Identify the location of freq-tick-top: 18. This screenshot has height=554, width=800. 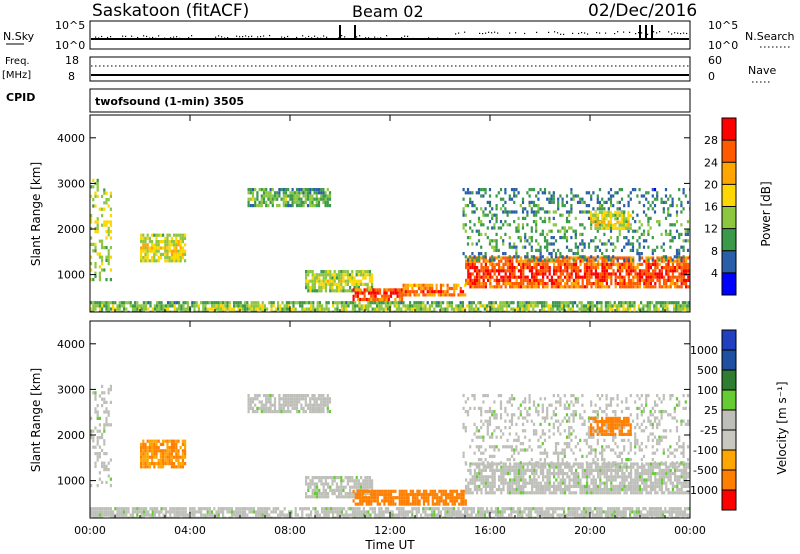
(72, 60).